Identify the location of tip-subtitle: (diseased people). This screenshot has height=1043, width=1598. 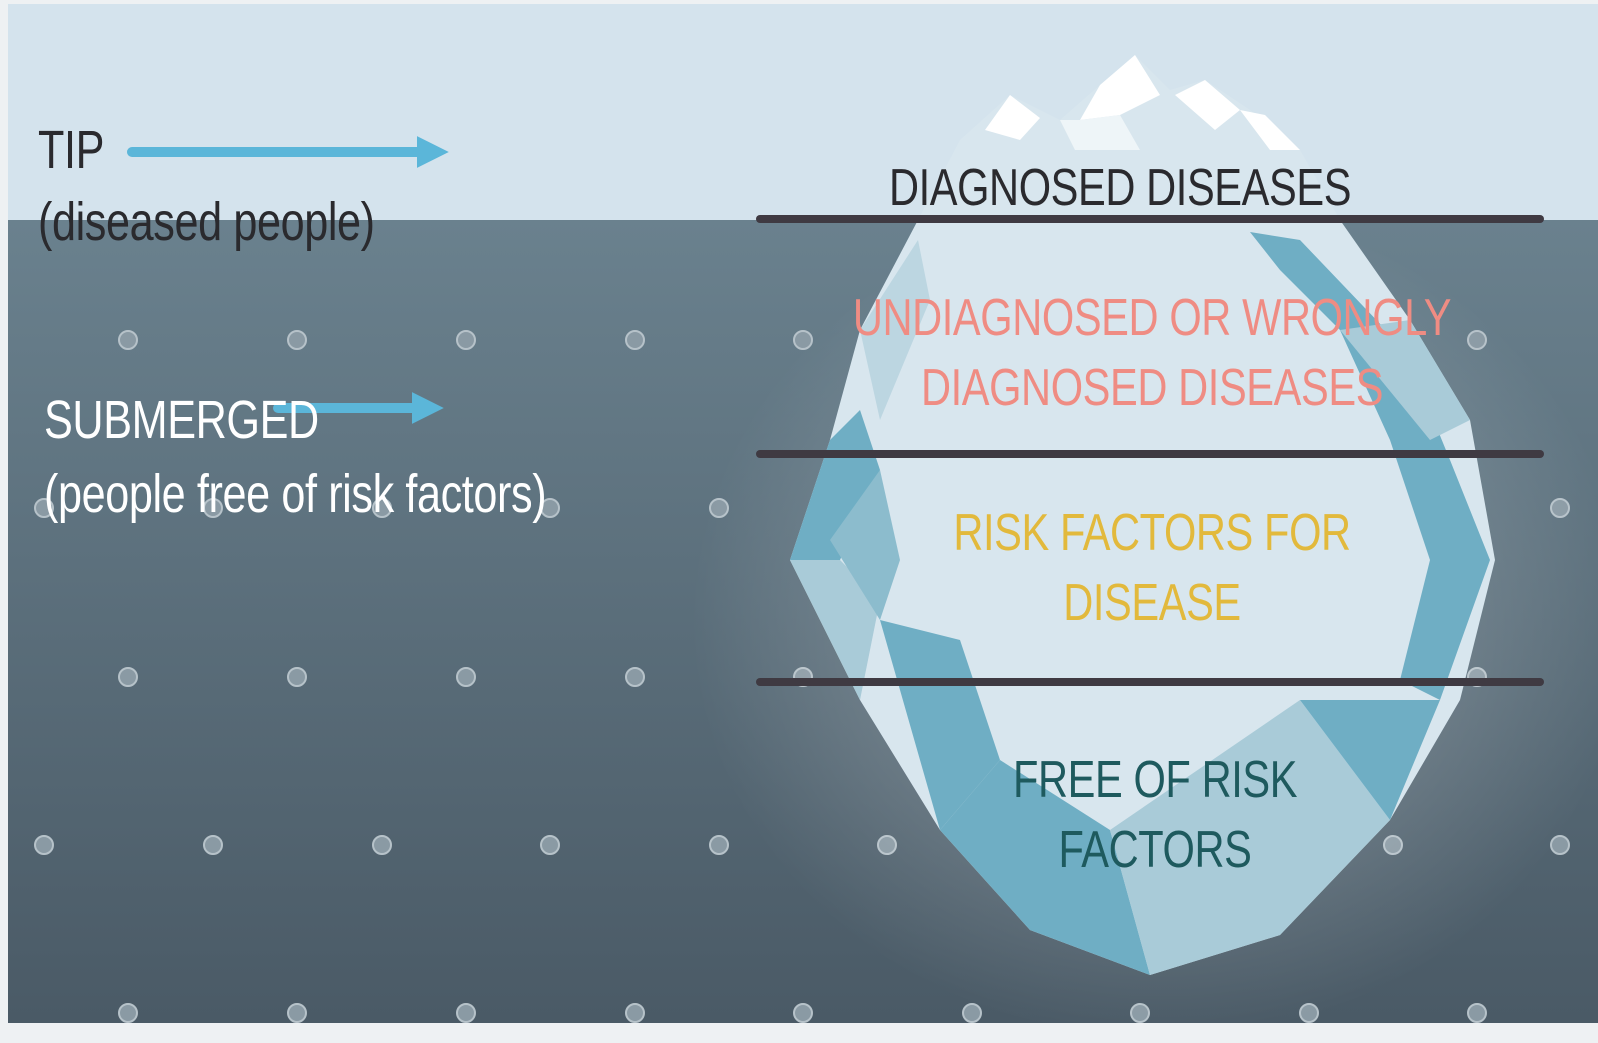
(206, 222).